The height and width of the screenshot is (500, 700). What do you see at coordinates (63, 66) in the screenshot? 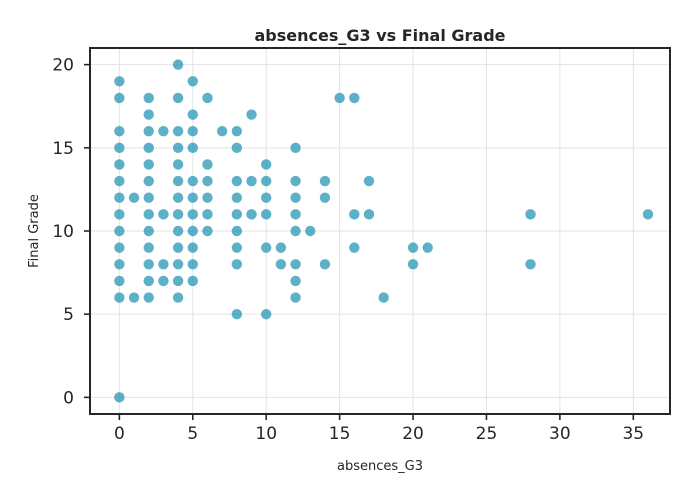
I see `y-tick-label: 20` at bounding box center [63, 66].